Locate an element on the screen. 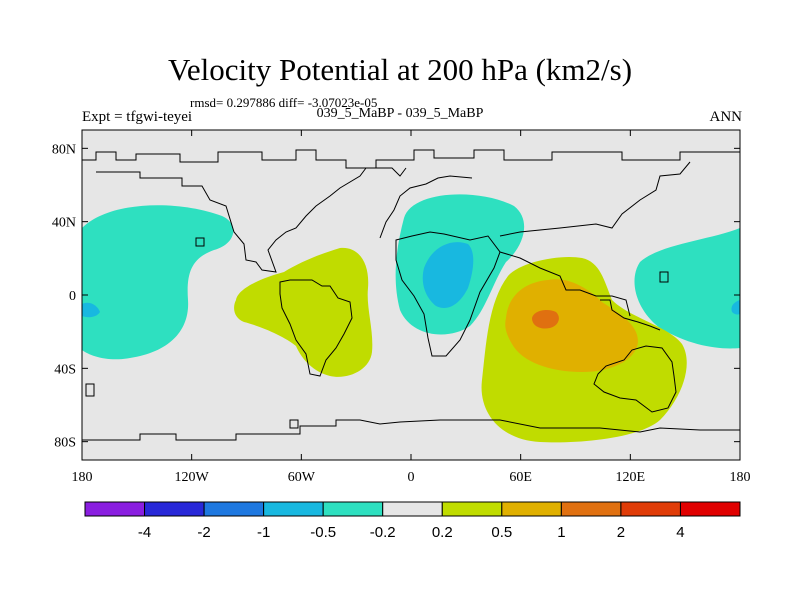 Image resolution: width=800 pixels, height=600 pixels. colorbar-label: -0.2 is located at coordinates (383, 532).